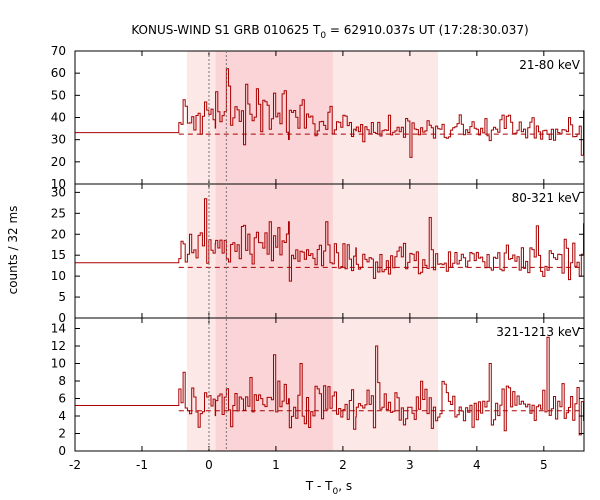 This screenshot has width=600, height=500. I want to click on energy-band-label: 321-1213 keV, so click(538, 332).